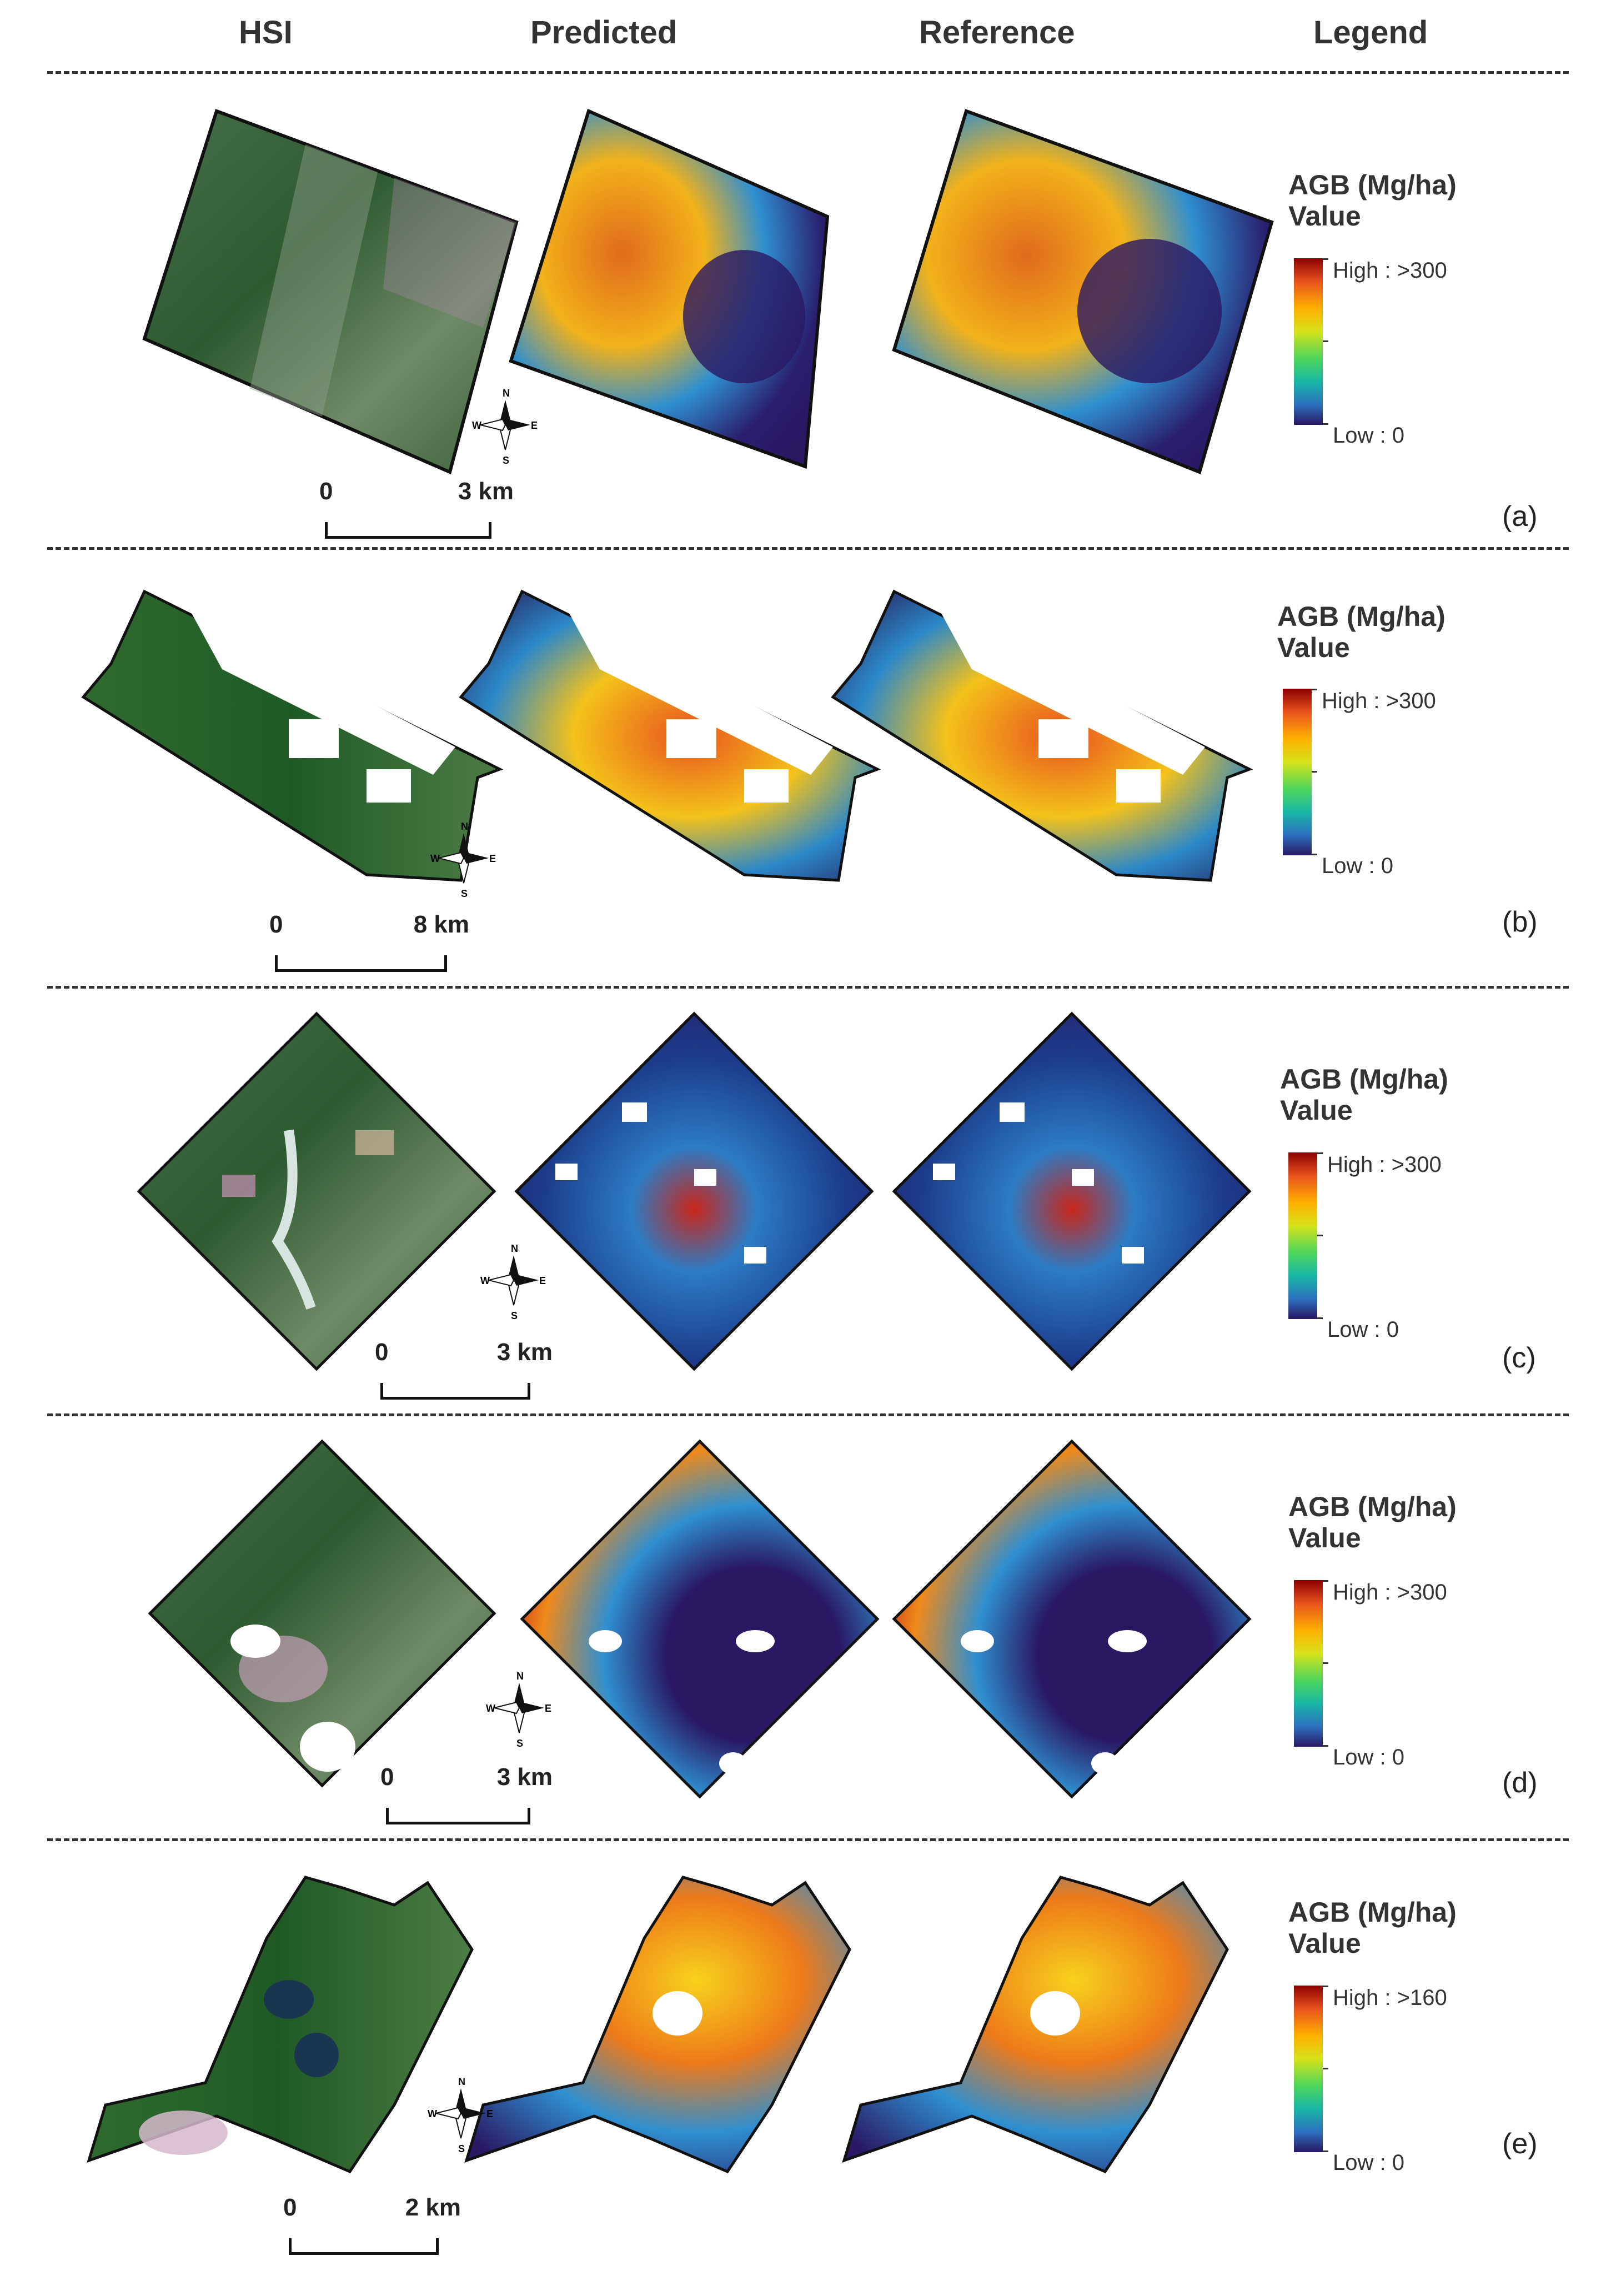  I want to click on header-hsi: HSI, so click(266, 32).